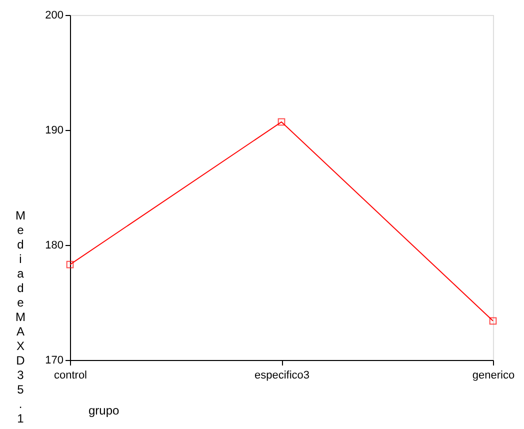 This screenshot has height=429, width=524. What do you see at coordinates (71, 376) in the screenshot?
I see `x-tick-label: control` at bounding box center [71, 376].